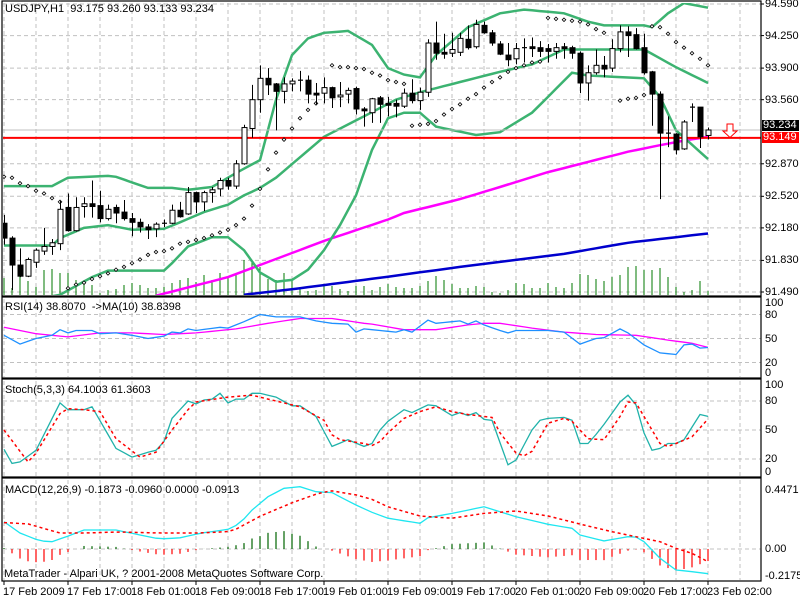 The height and width of the screenshot is (600, 800). I want to click on macd-panel, so click(356, 530).